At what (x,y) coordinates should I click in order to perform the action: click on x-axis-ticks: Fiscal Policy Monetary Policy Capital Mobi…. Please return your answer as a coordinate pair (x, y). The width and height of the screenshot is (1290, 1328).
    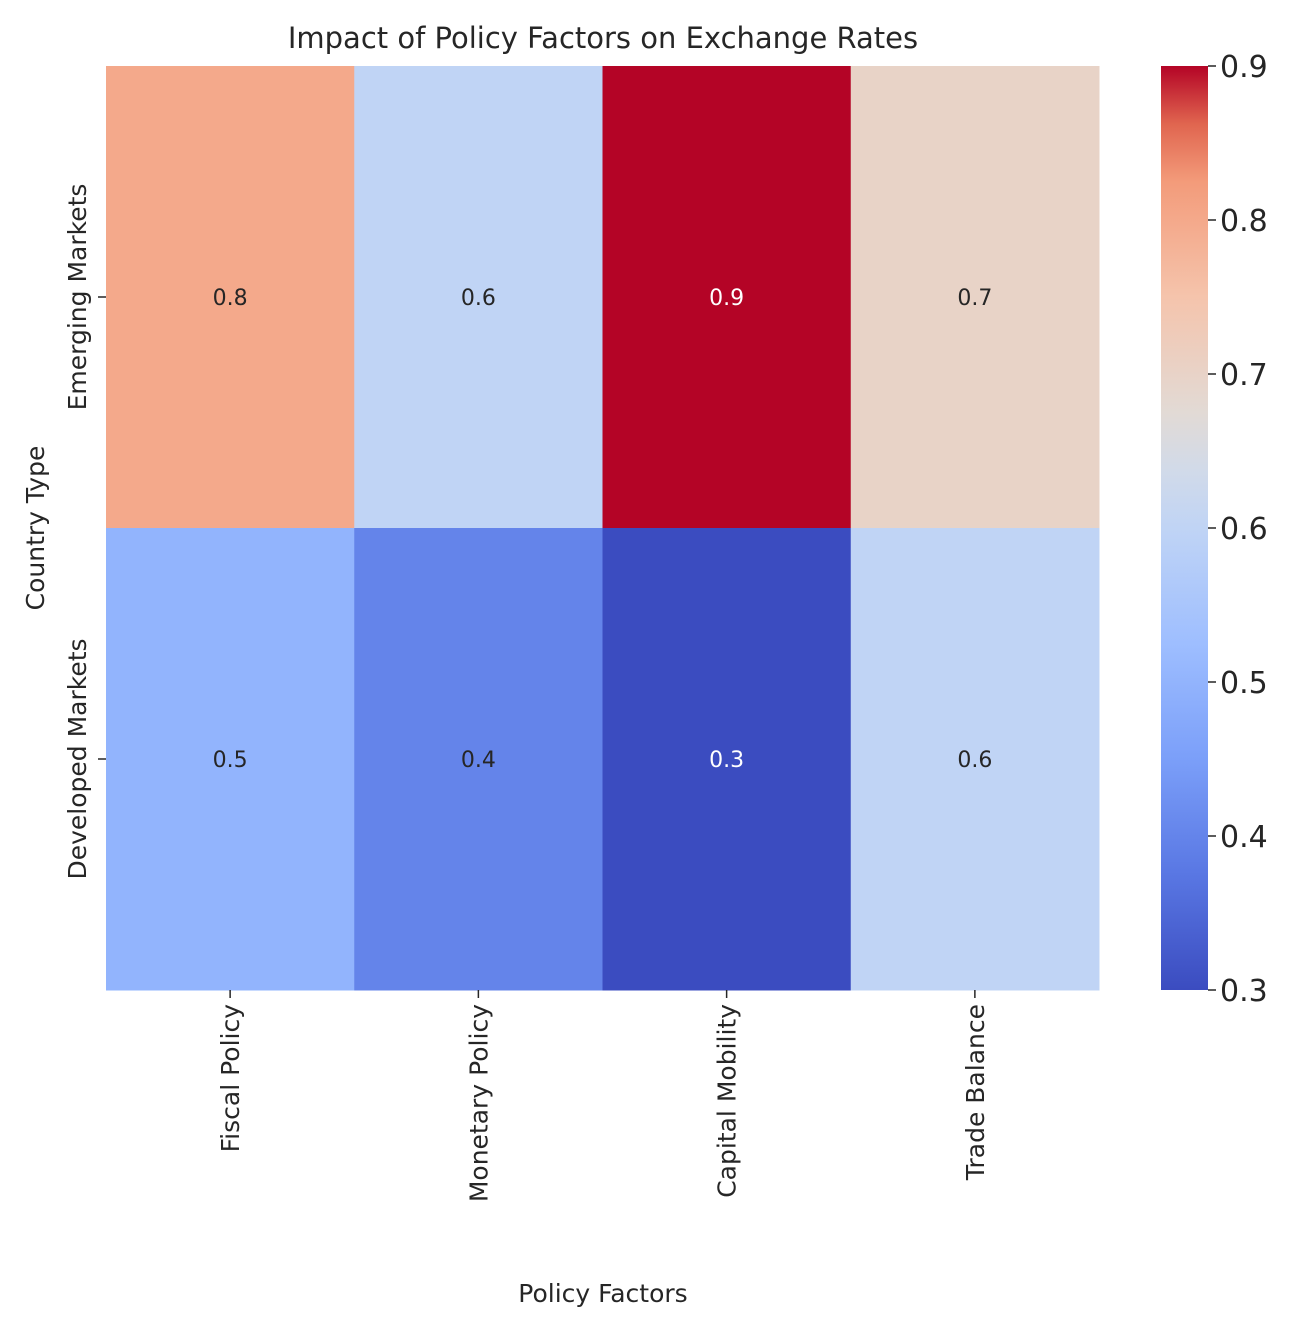
    Looking at the image, I should click on (603, 1096).